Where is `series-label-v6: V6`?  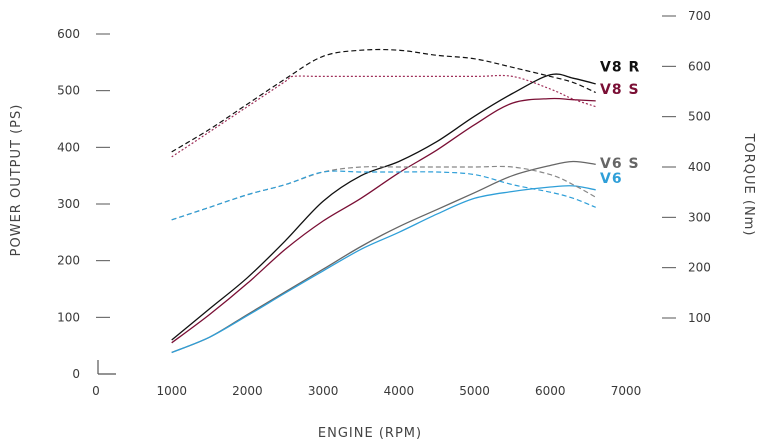
series-label-v6: V6 is located at coordinates (611, 179).